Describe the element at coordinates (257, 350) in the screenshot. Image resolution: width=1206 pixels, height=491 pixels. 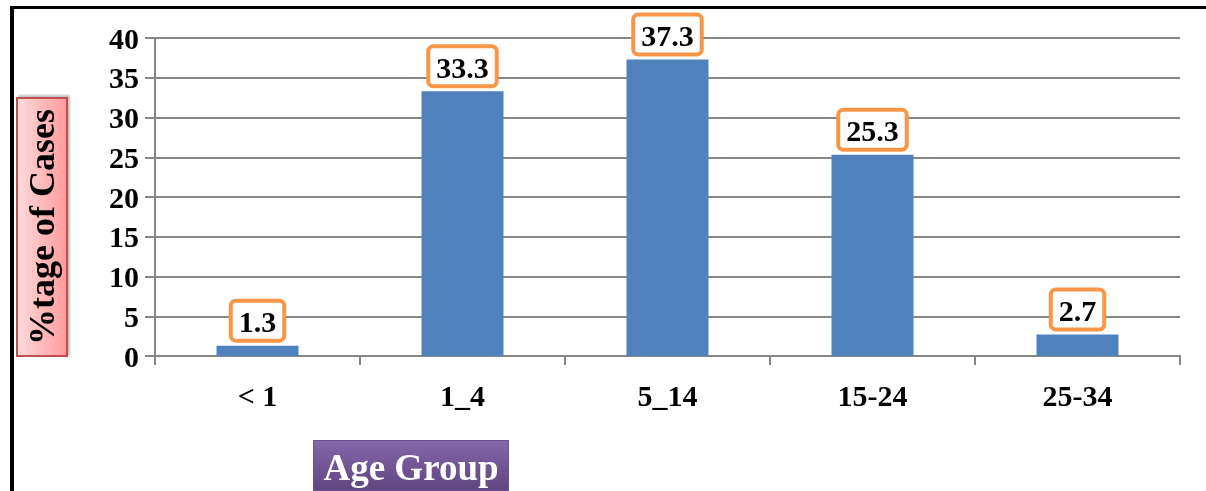
I see `bar` at that location.